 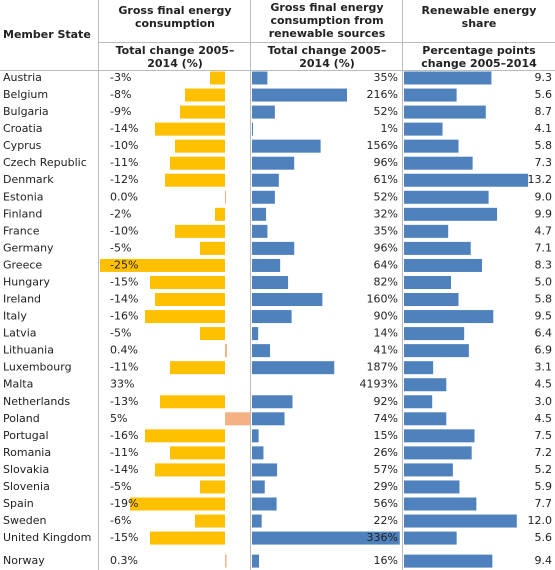 What do you see at coordinates (45, 162) in the screenshot?
I see `country-label: Czech Republic` at bounding box center [45, 162].